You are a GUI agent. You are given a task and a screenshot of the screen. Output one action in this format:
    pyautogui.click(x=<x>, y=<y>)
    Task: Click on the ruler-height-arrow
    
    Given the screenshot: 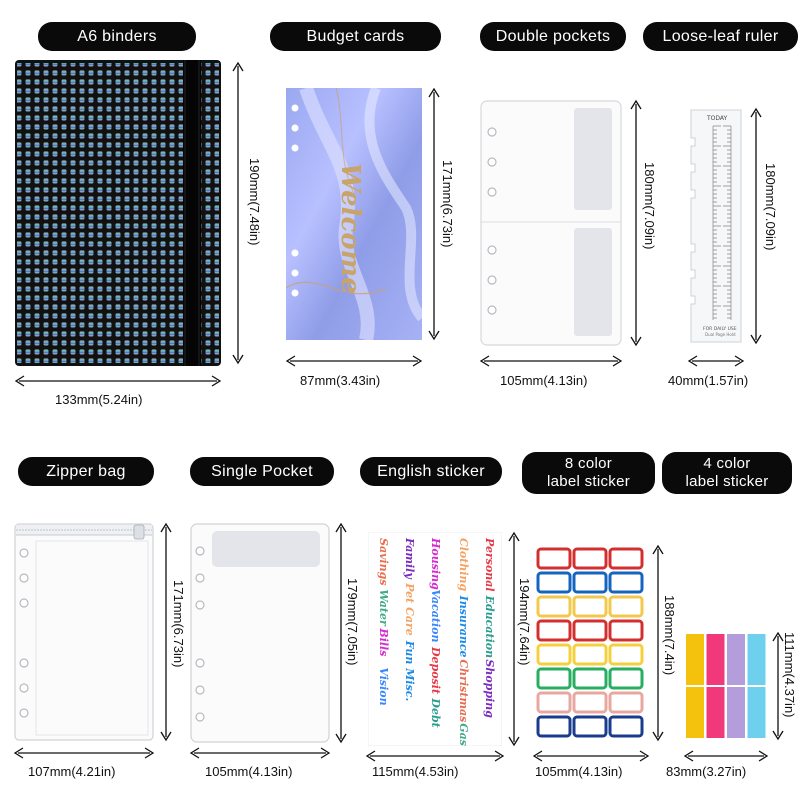 What is the action you would take?
    pyautogui.click(x=756, y=226)
    